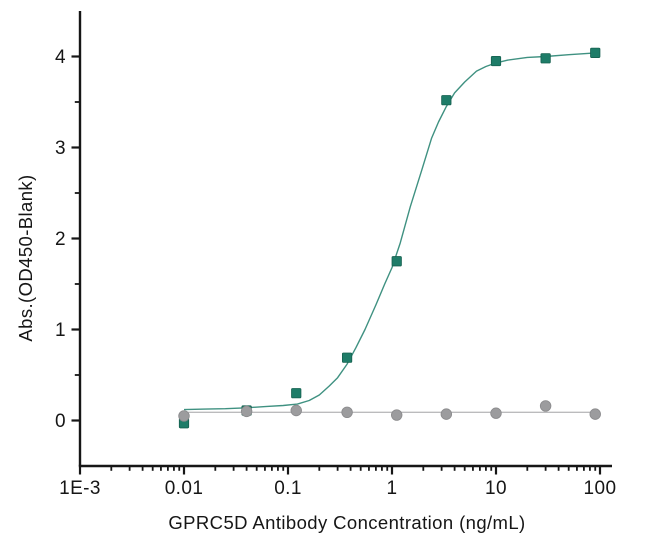 This screenshot has height=552, width=650. What do you see at coordinates (60, 148) in the screenshot?
I see `y-tick-label: 3` at bounding box center [60, 148].